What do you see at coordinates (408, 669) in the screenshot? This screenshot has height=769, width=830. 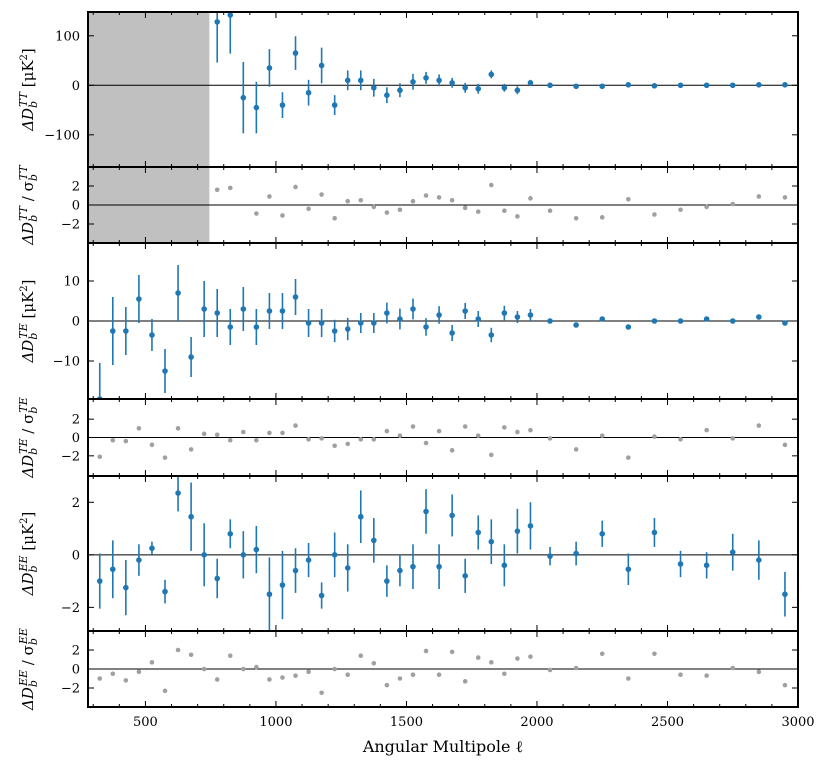 I see `ee-normalized-panel: −2 0 2 ΔDbEE / σbEE` at bounding box center [408, 669].